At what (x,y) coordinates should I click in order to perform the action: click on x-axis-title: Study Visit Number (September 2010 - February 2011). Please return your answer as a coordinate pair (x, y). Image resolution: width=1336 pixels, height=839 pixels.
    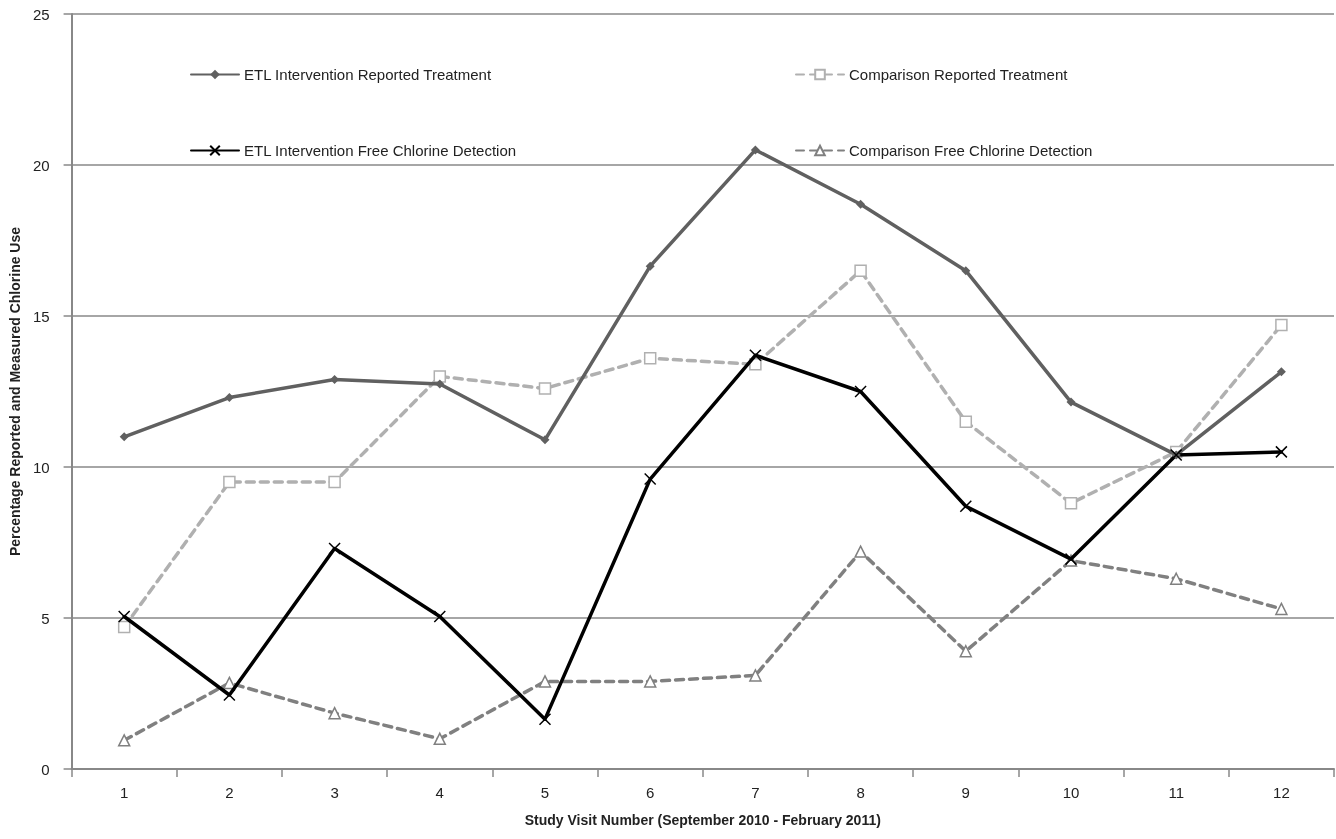
    Looking at the image, I should click on (702, 820).